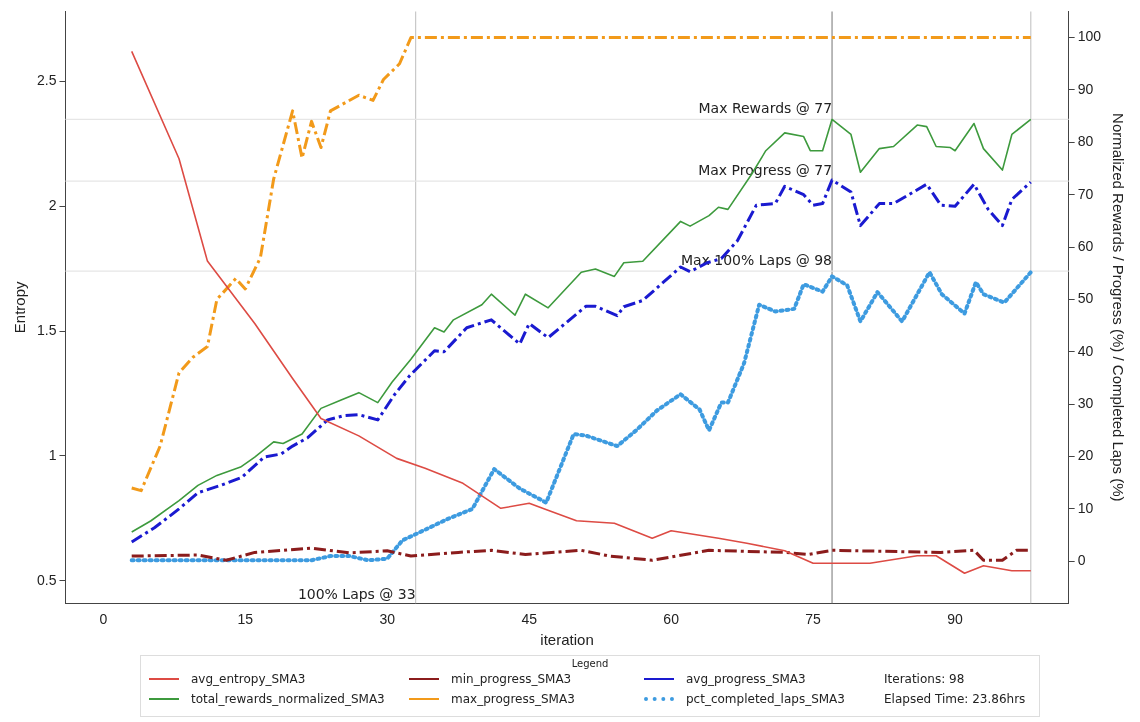  Describe the element at coordinates (1085, 141) in the screenshot. I see `y2-tick-label: 80` at that location.